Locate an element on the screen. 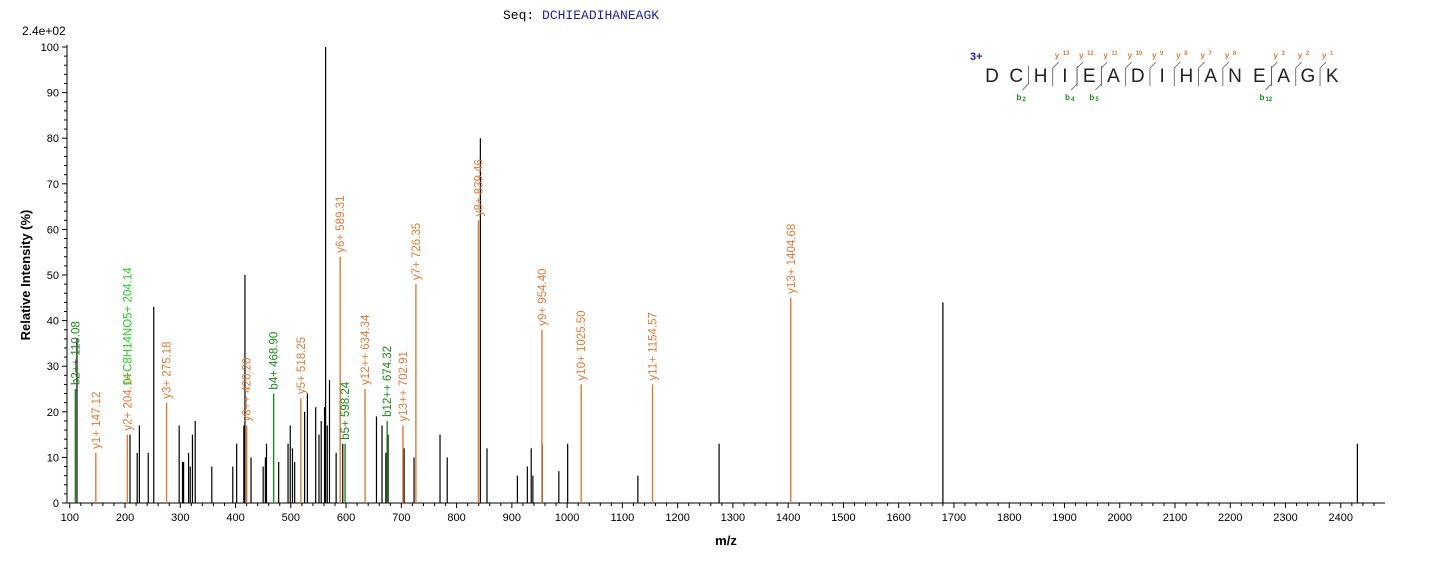  sequence-residue: D is located at coordinates (1138, 76).